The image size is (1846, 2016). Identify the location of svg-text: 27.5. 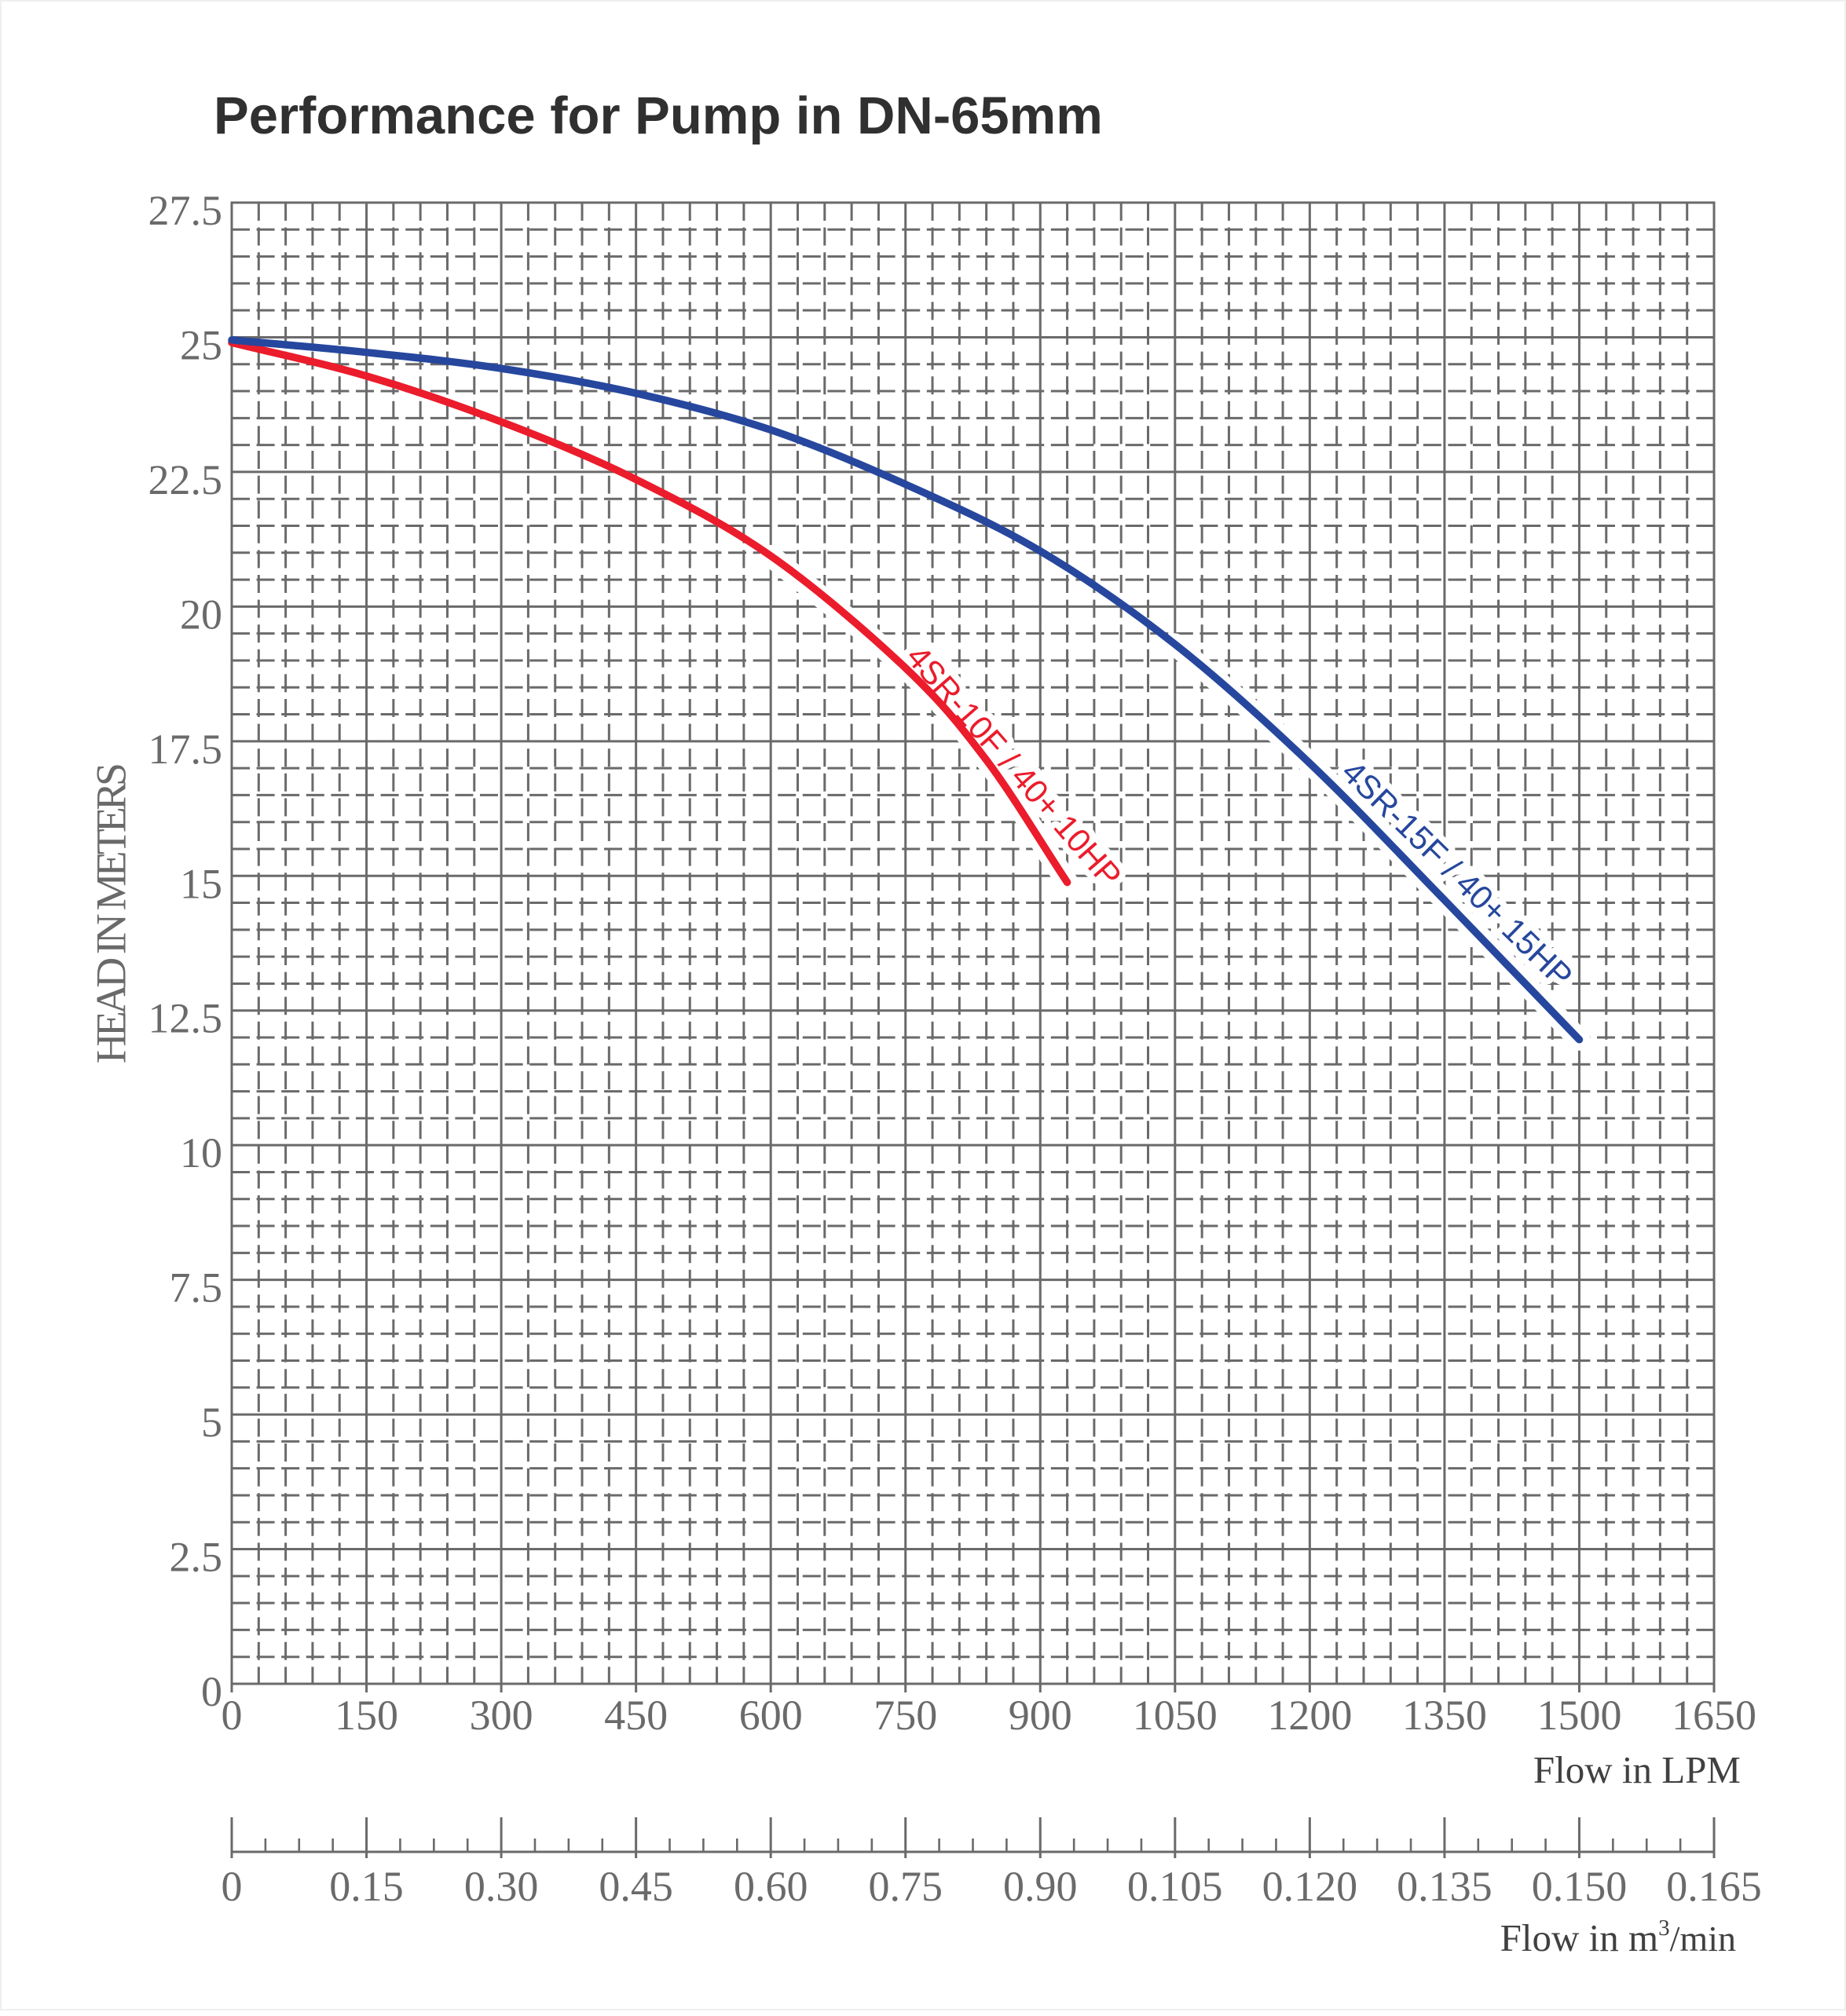
(186, 210).